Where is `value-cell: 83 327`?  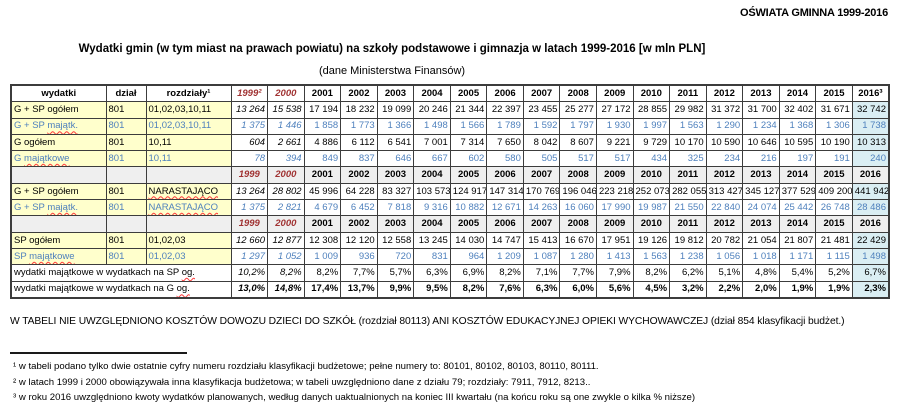 value-cell: 83 327 is located at coordinates (395, 191).